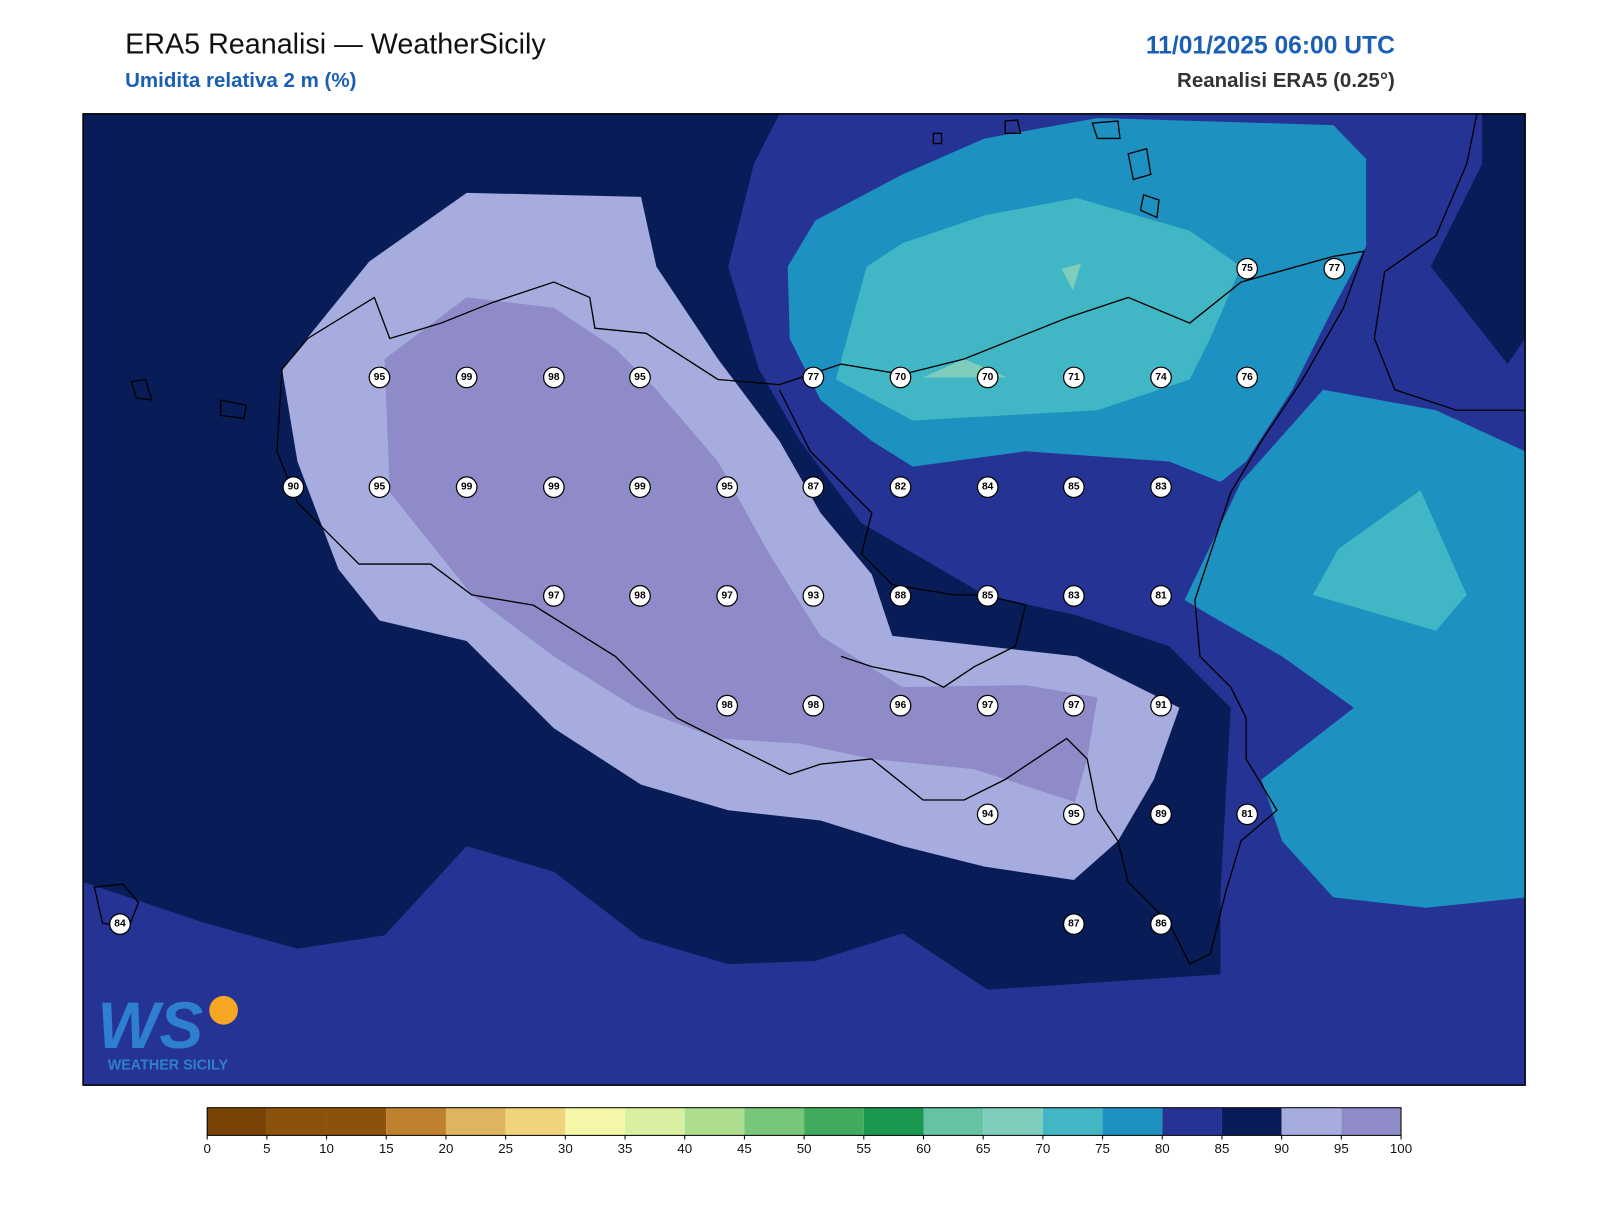  I want to click on colorbar-tick-label: 5, so click(266, 1148).